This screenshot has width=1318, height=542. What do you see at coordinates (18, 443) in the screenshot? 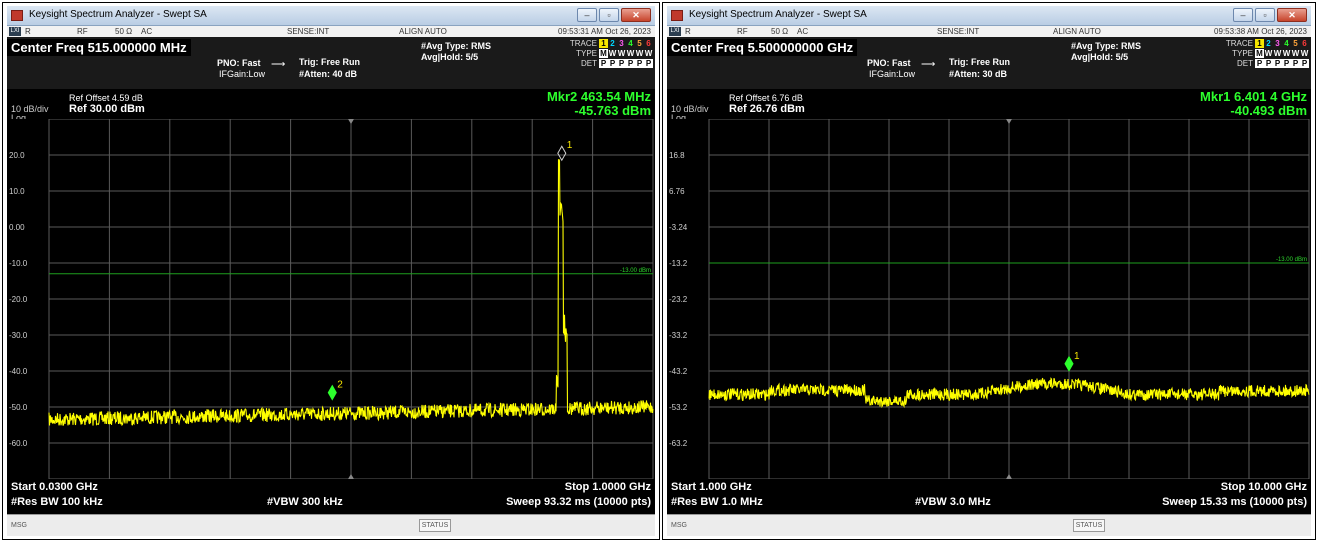
I see `y-tick-label: -60.0` at bounding box center [18, 443].